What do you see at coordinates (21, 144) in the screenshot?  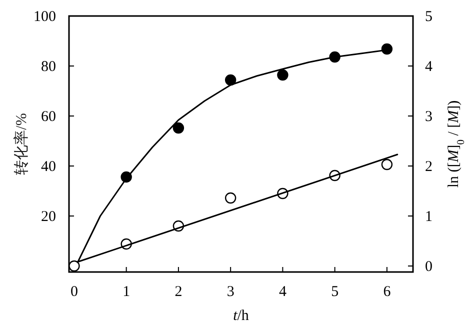 I see `y-axis-title: 转化率/%` at bounding box center [21, 144].